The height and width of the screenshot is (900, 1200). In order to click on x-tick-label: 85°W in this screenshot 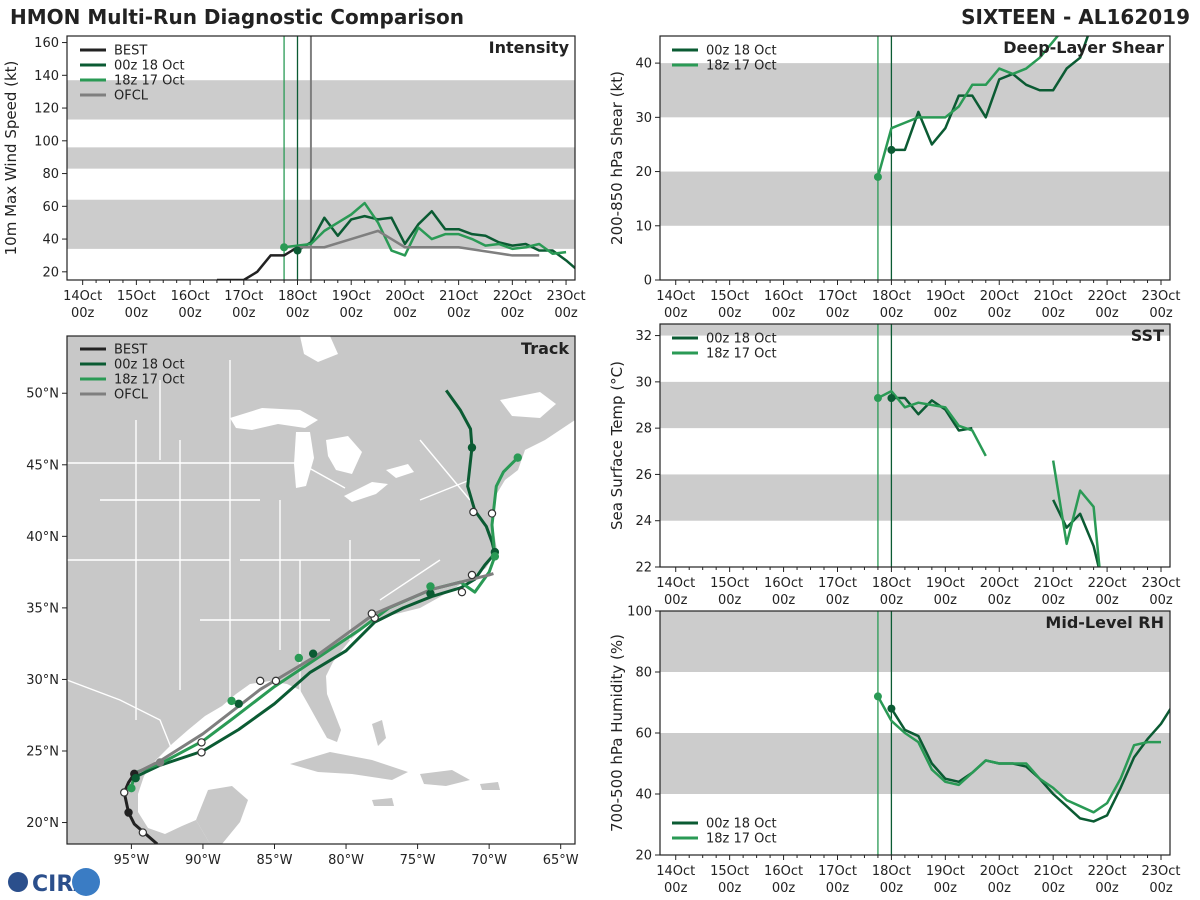, I will do `click(275, 860)`.